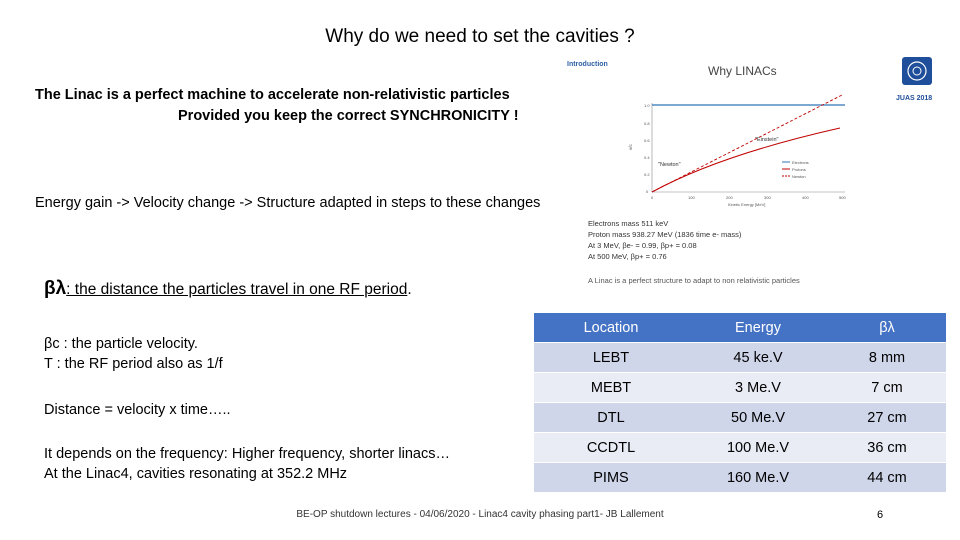  I want to click on legend-entry: Electrons, so click(800, 162).